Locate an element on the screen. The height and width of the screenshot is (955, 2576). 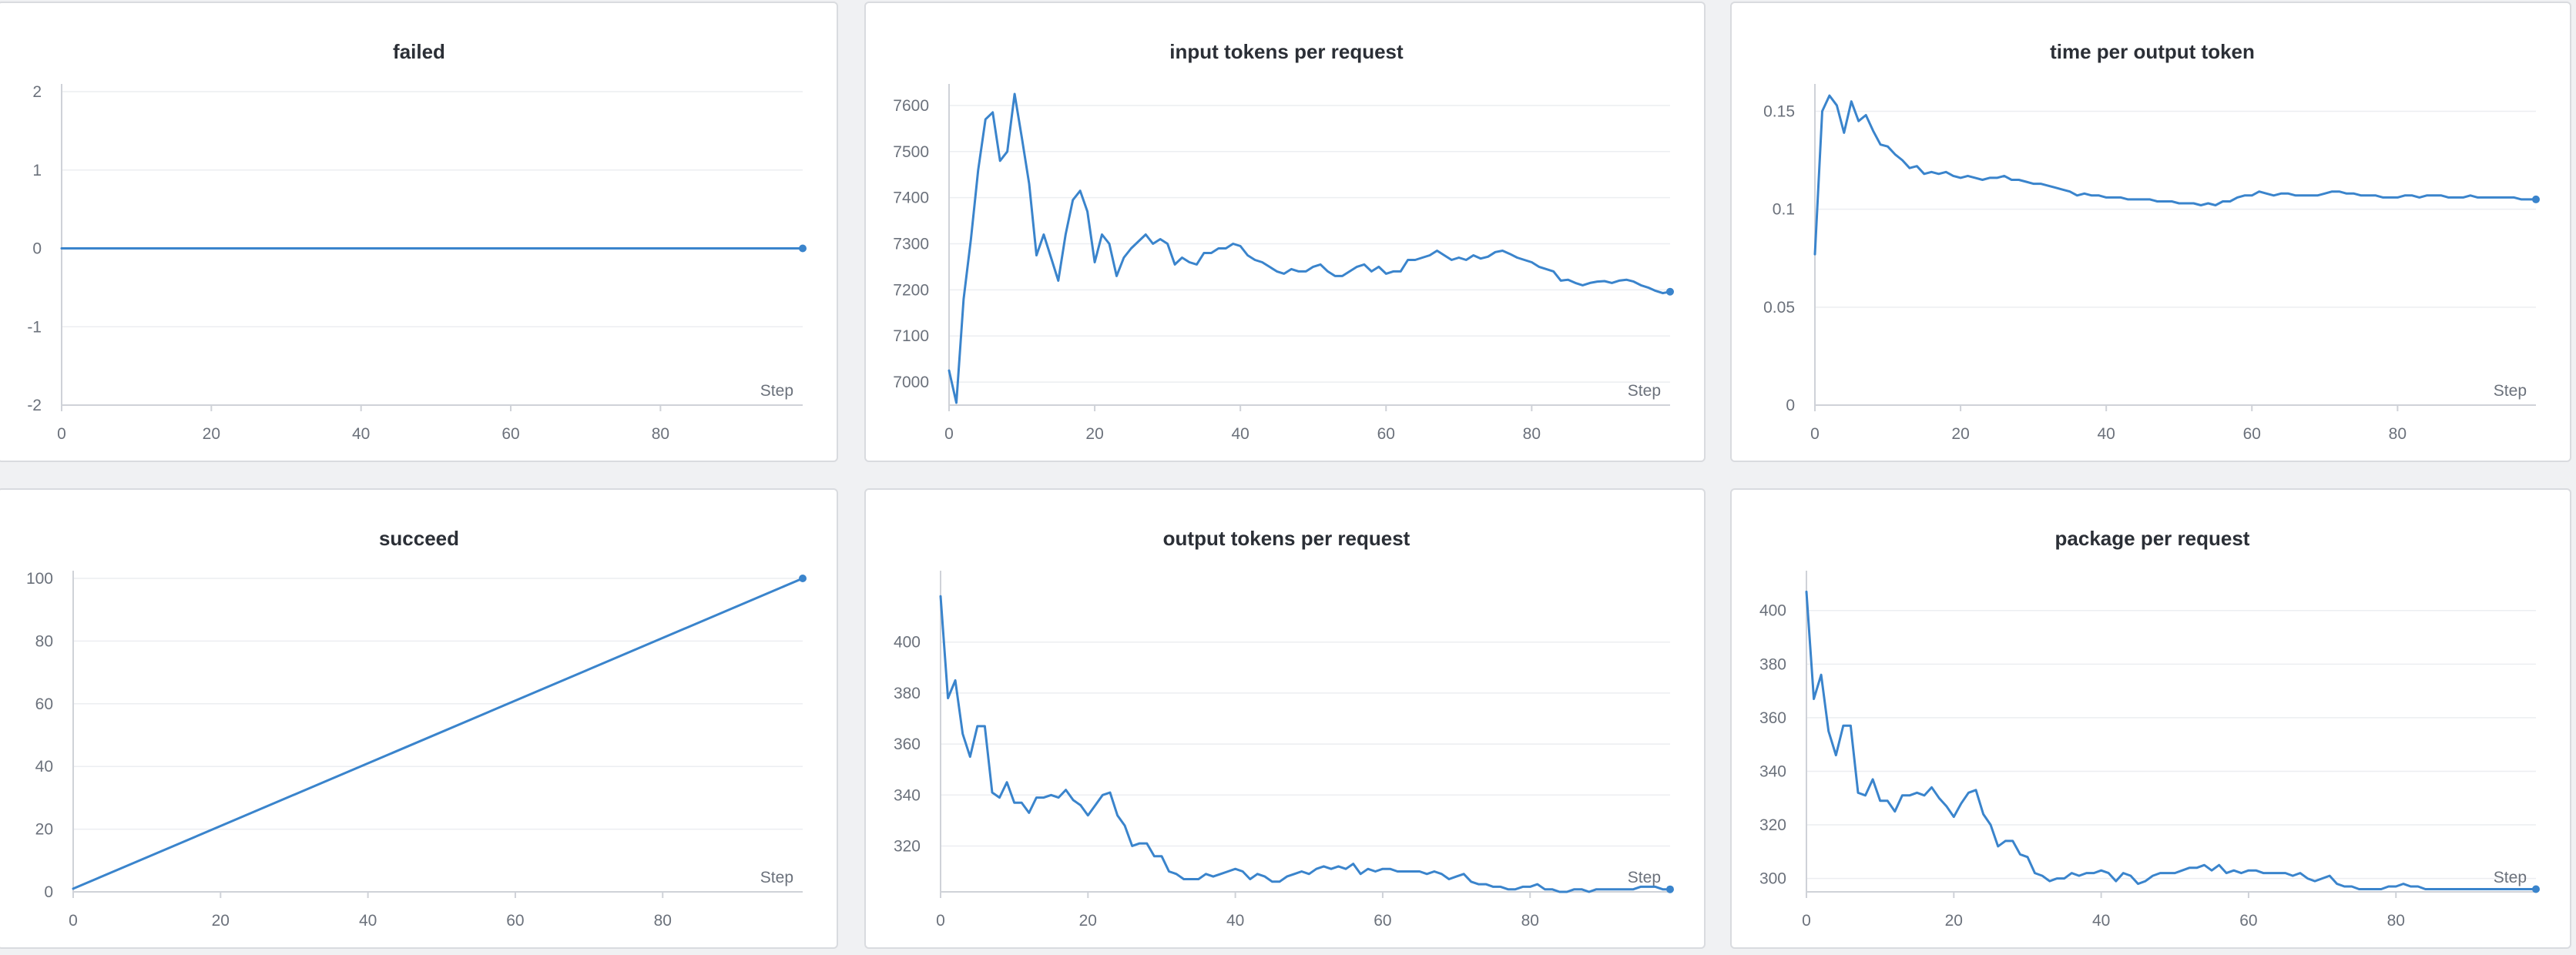
y-tick-label: 1 is located at coordinates (37, 170).